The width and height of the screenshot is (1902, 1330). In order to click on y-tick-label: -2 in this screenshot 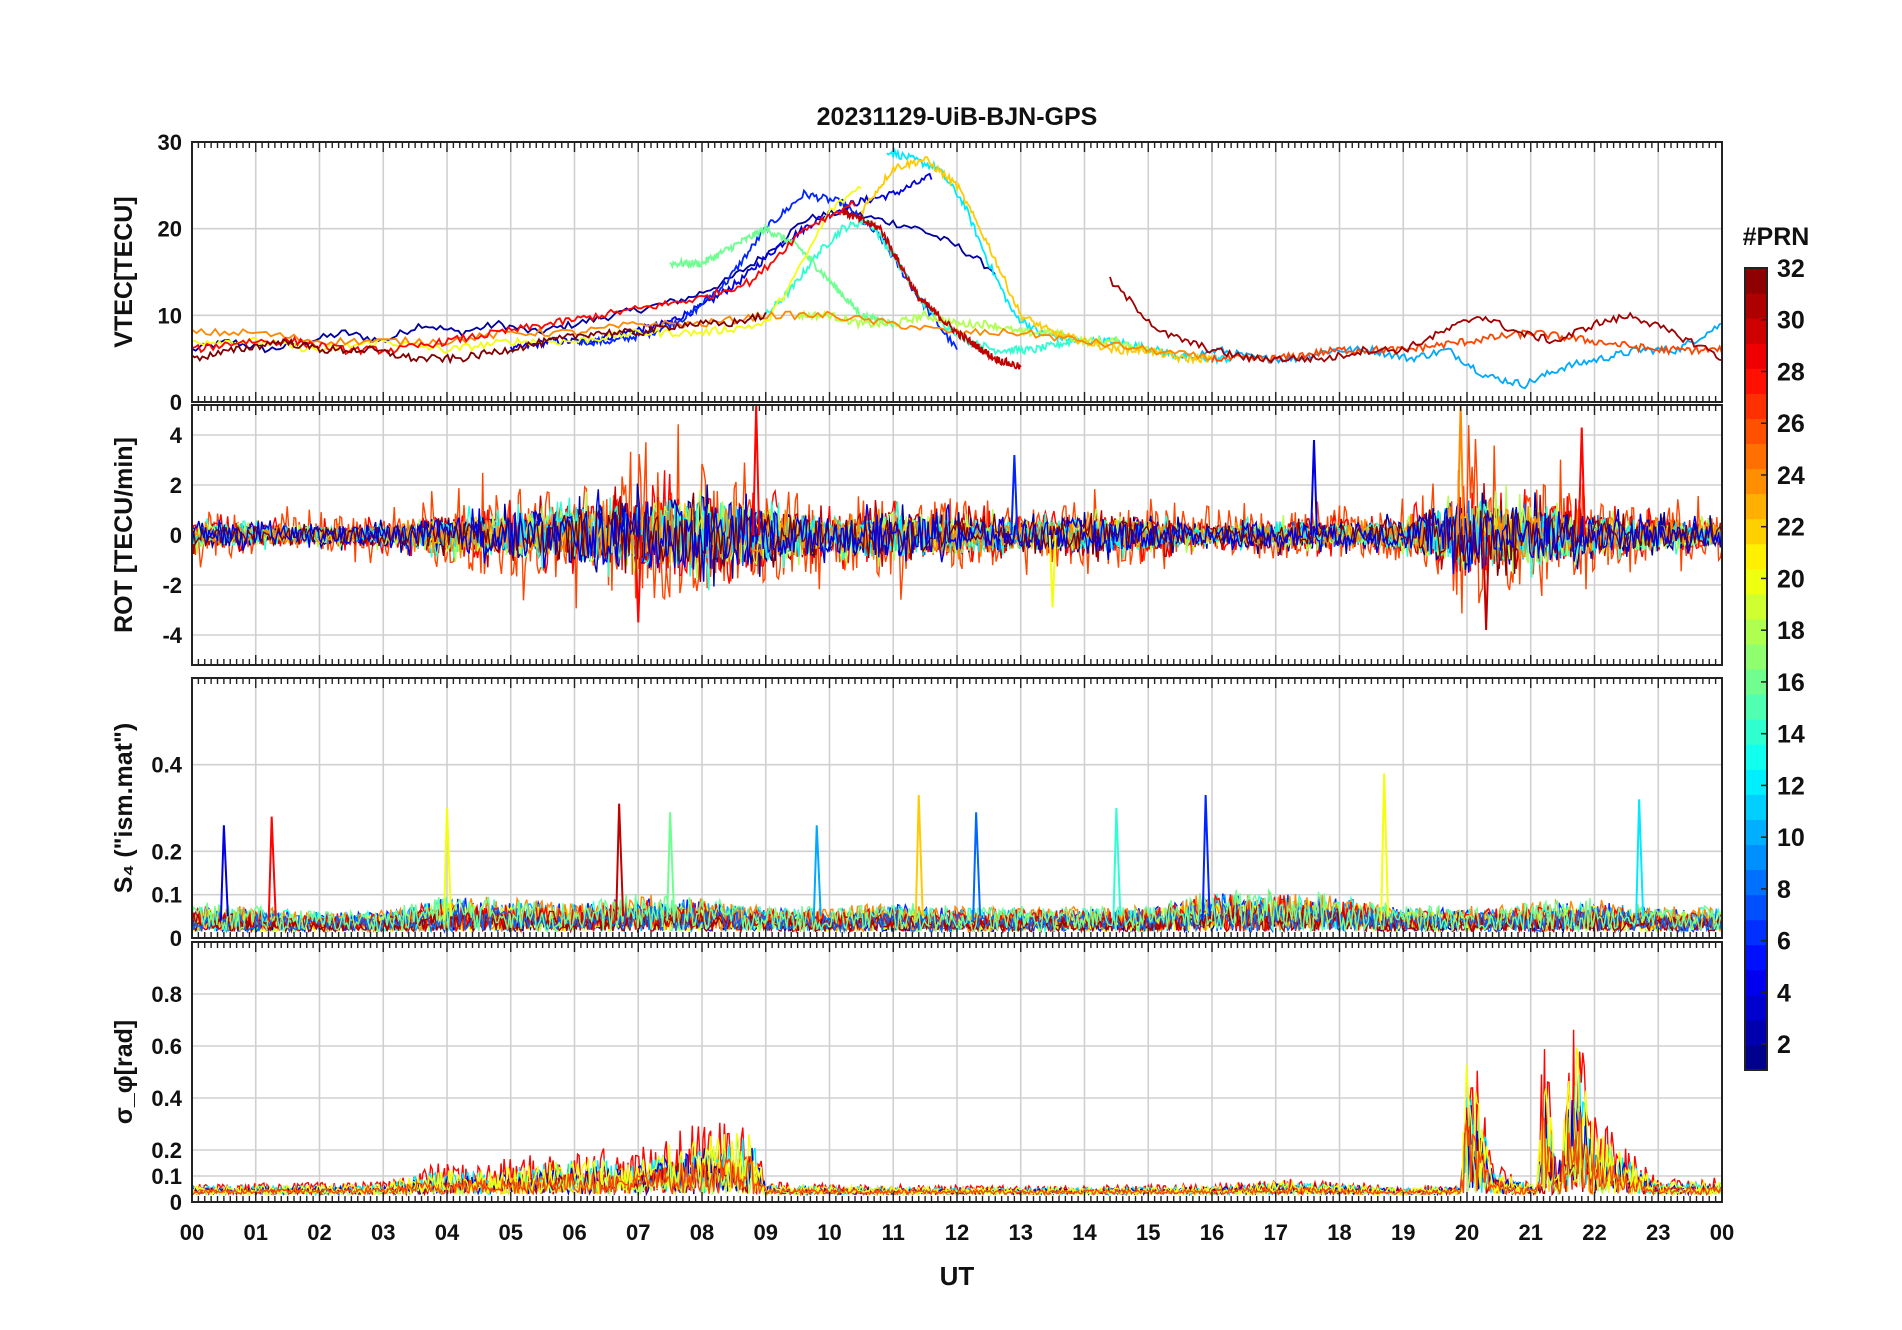, I will do `click(172, 585)`.